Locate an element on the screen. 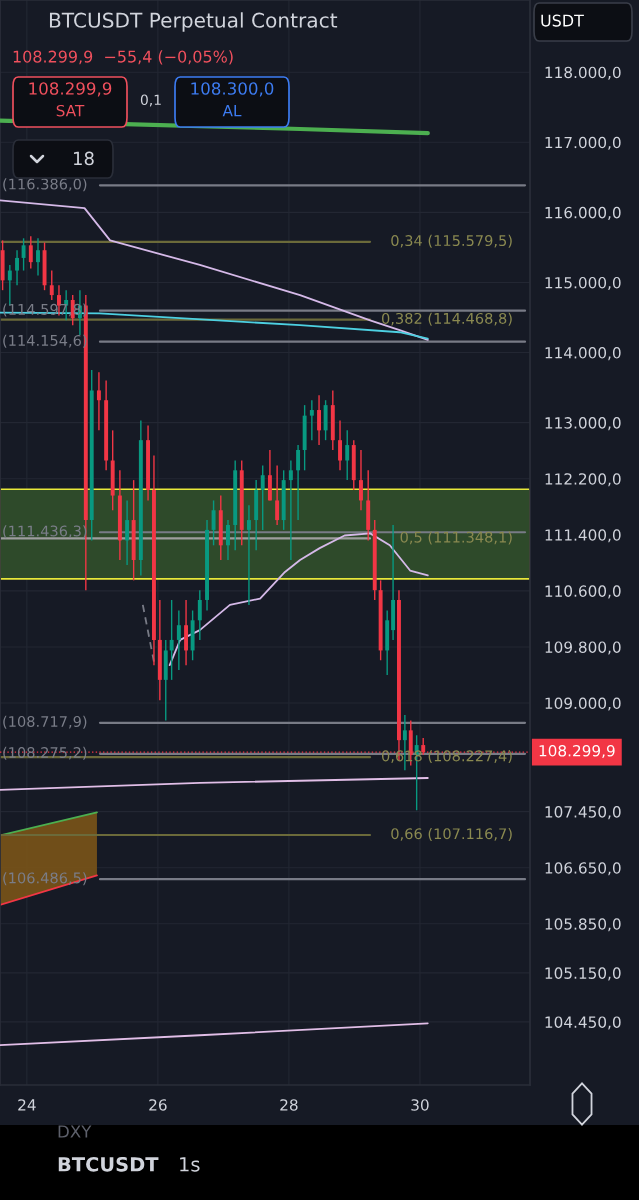 Image resolution: width=639 pixels, height=1200 pixels. ref-line-label: (116.386,0) is located at coordinates (45, 185).